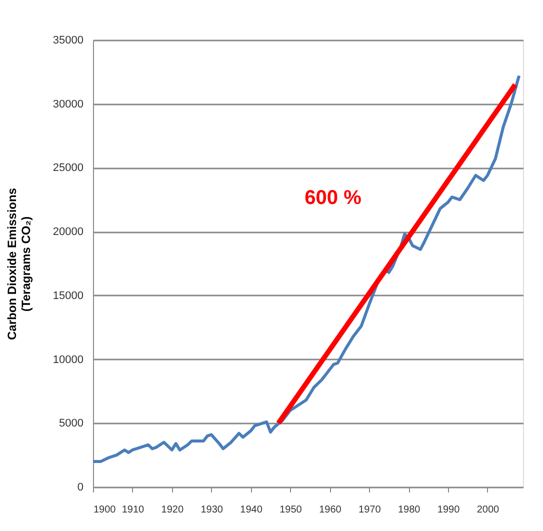  Describe the element at coordinates (105, 510) in the screenshot. I see `x-tick-label: 1900` at that location.